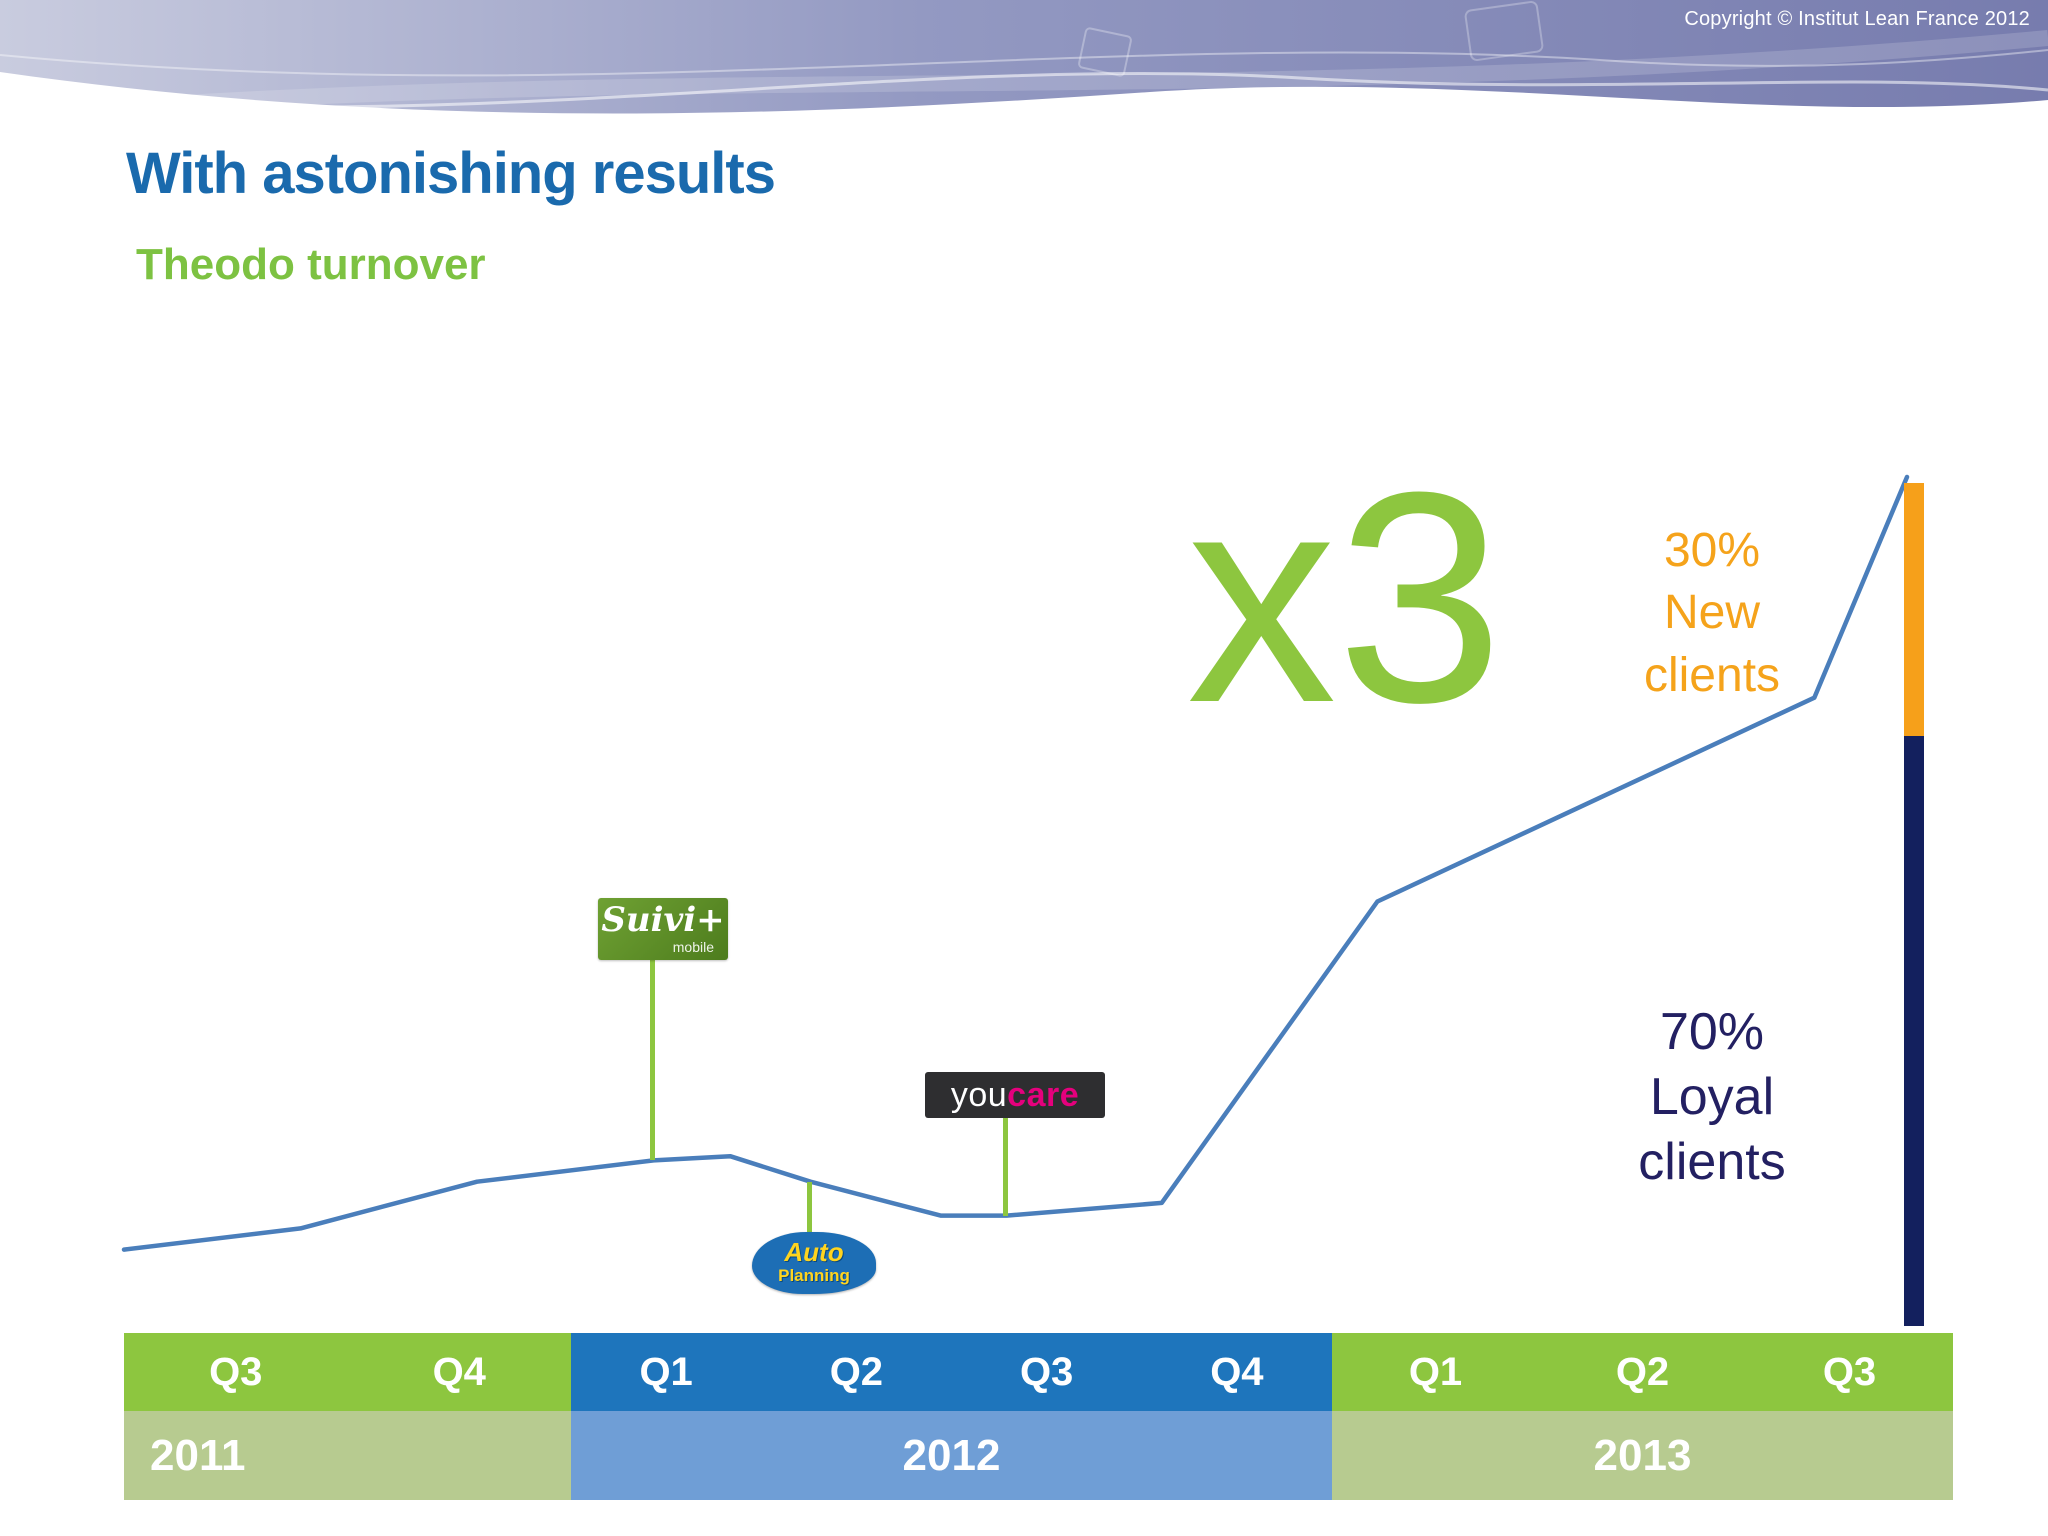  Describe the element at coordinates (1914, 1030) in the screenshot. I see `bar-segment-loyal-clients` at that location.